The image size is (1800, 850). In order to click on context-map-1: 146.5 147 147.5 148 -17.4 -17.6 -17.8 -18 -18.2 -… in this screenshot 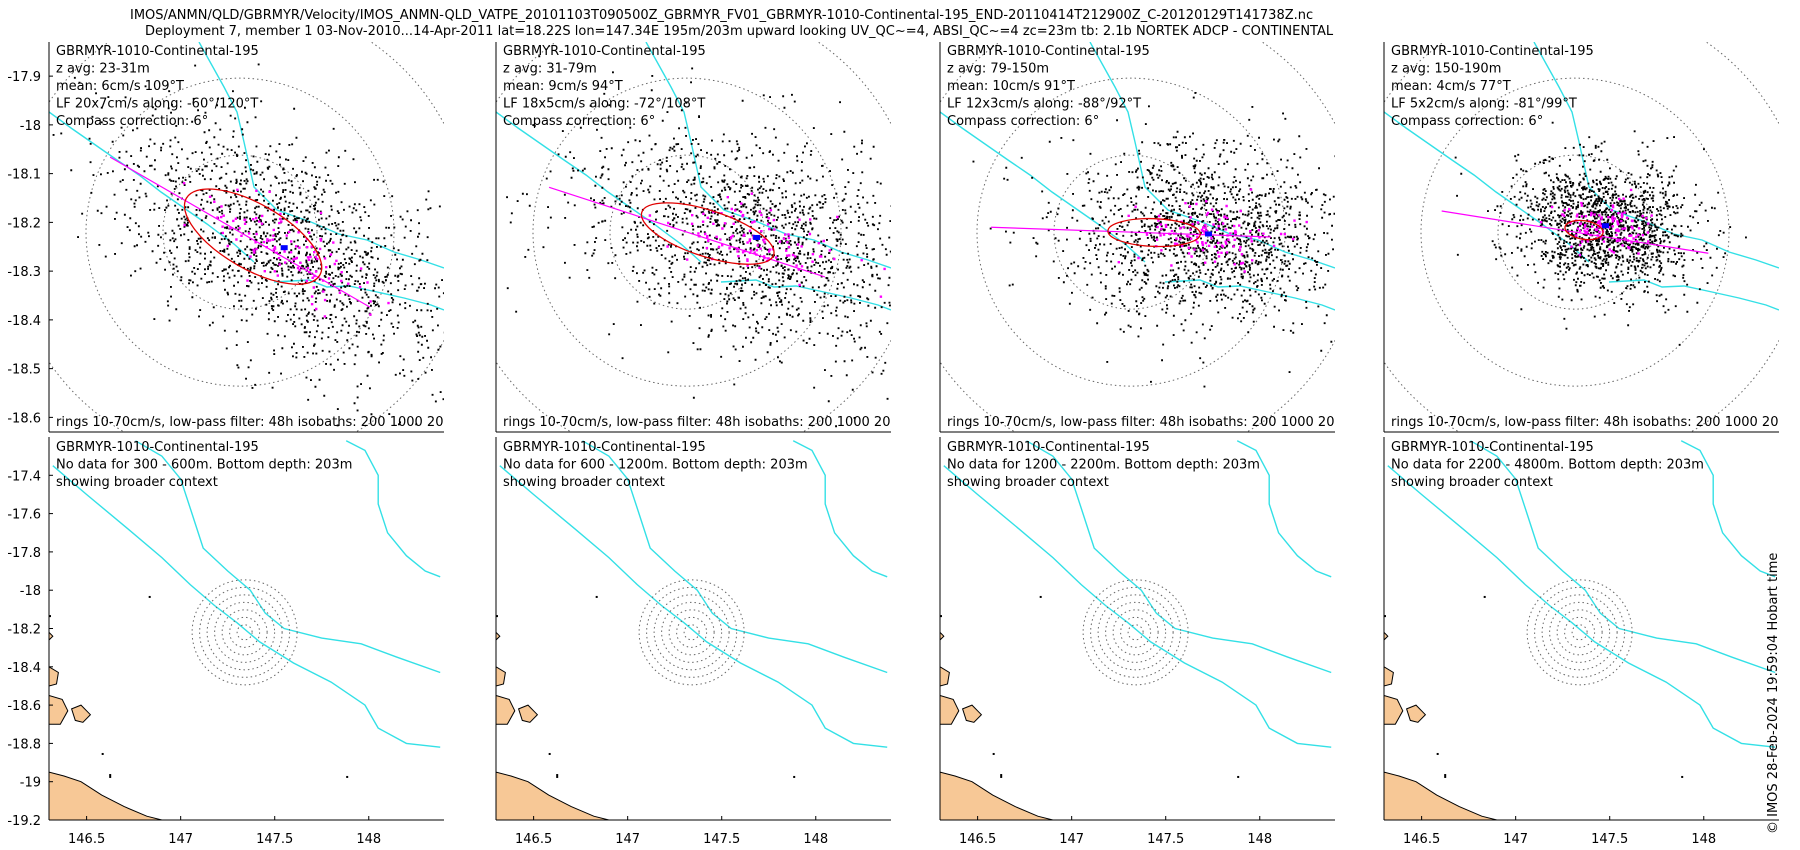, I will do `click(225, 642)`.